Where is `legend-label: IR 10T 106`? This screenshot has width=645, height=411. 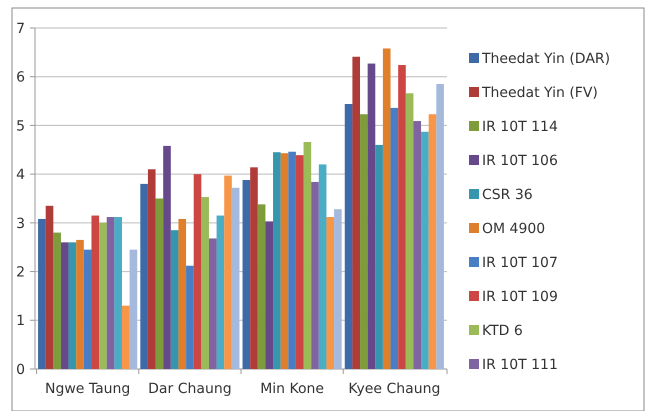
legend-label: IR 10T 106 is located at coordinates (520, 160).